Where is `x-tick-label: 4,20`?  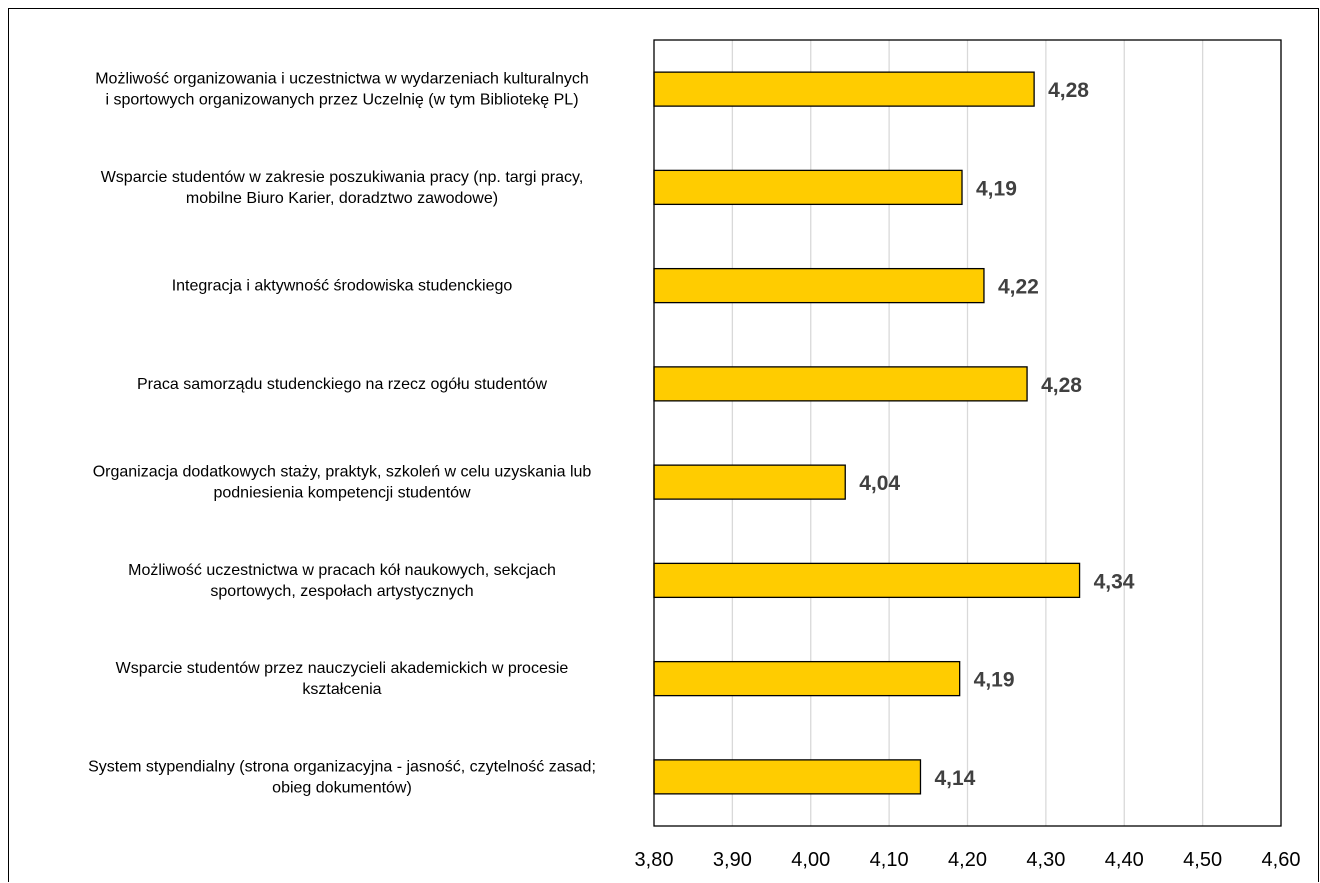
x-tick-label: 4,20 is located at coordinates (967, 860).